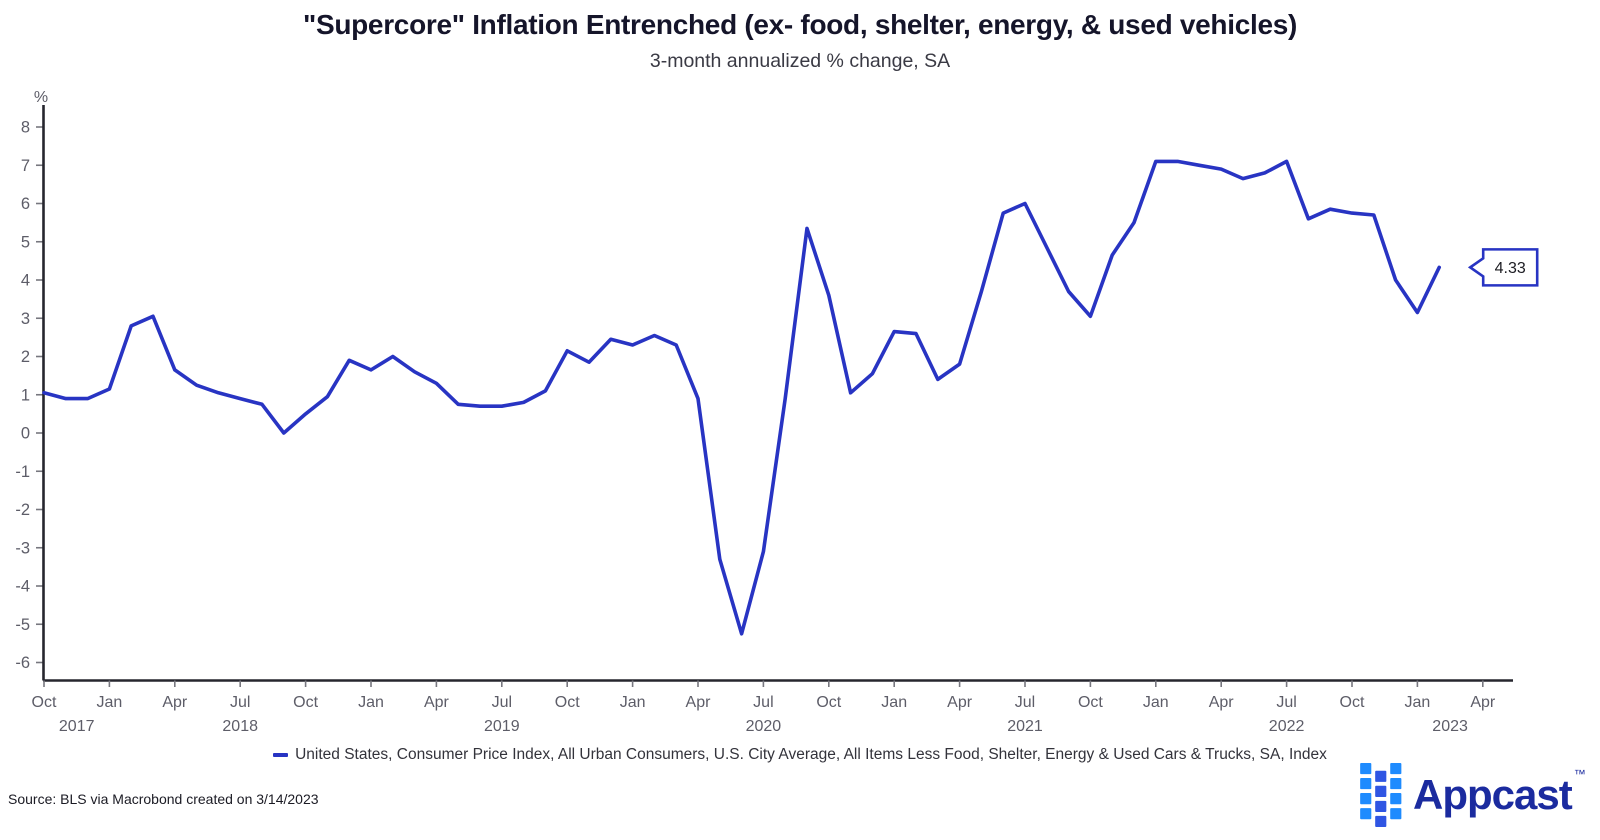 The height and width of the screenshot is (840, 1600). What do you see at coordinates (41, 97) in the screenshot?
I see `y-axis-unit: %` at bounding box center [41, 97].